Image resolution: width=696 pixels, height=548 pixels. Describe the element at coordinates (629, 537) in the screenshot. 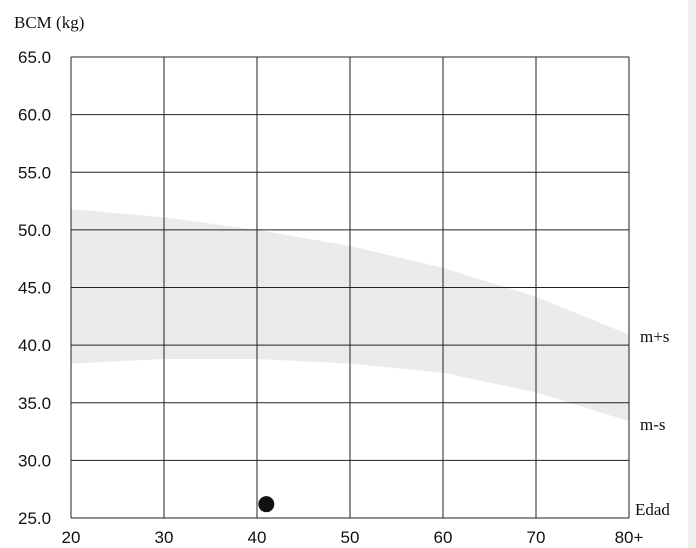

I see `x-tick-label: 80+` at that location.